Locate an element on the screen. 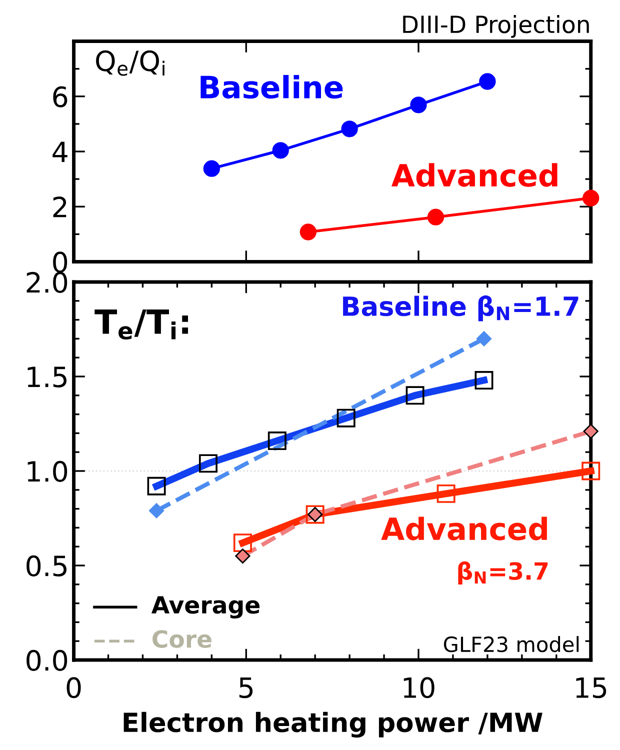 The width and height of the screenshot is (620, 750). x-tick-label: 15 is located at coordinates (591, 688).